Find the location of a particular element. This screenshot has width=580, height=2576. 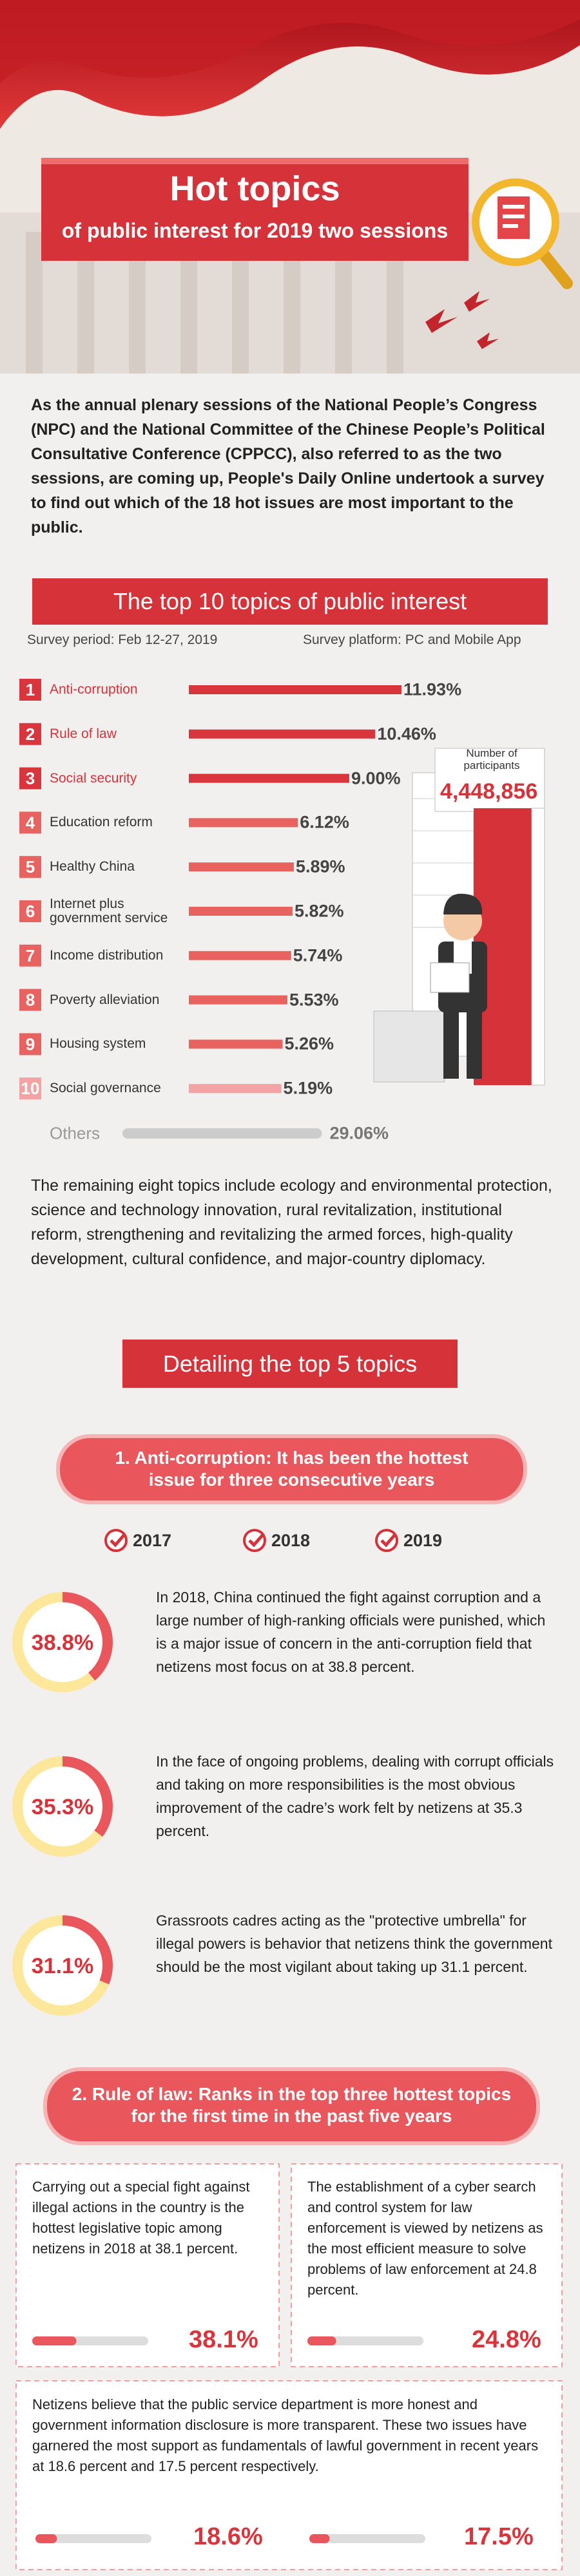

illustration is located at coordinates (459, 917).